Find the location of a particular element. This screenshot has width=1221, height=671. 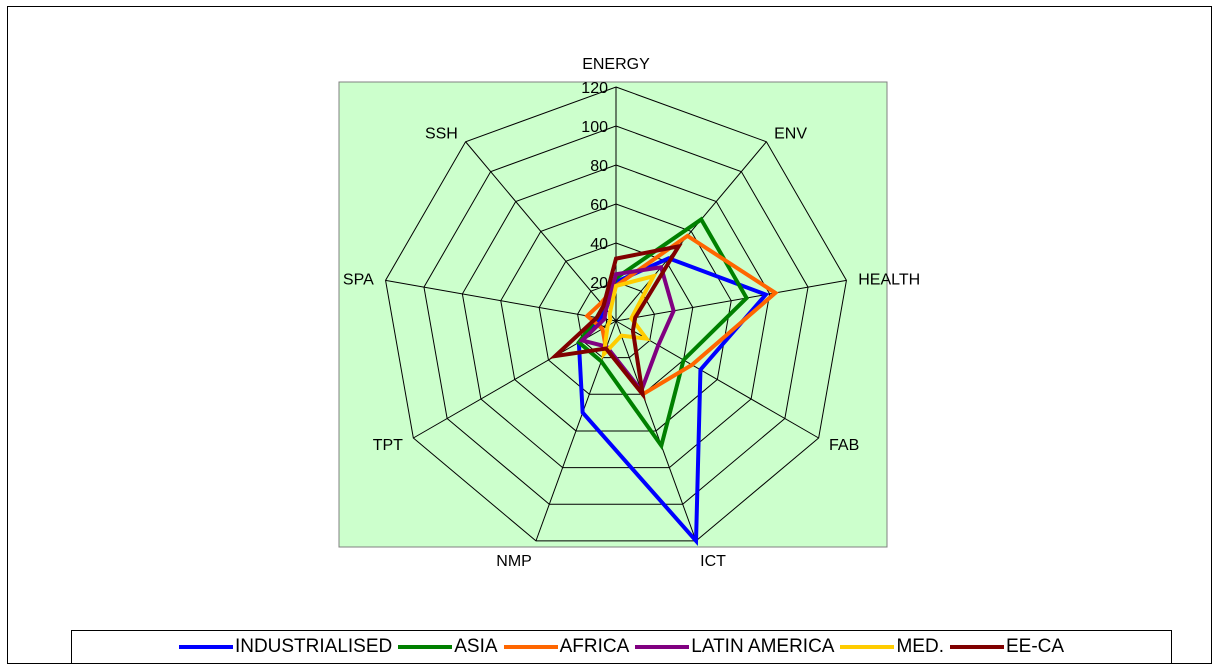

radial-tick-label: 120 is located at coordinates (594, 88).